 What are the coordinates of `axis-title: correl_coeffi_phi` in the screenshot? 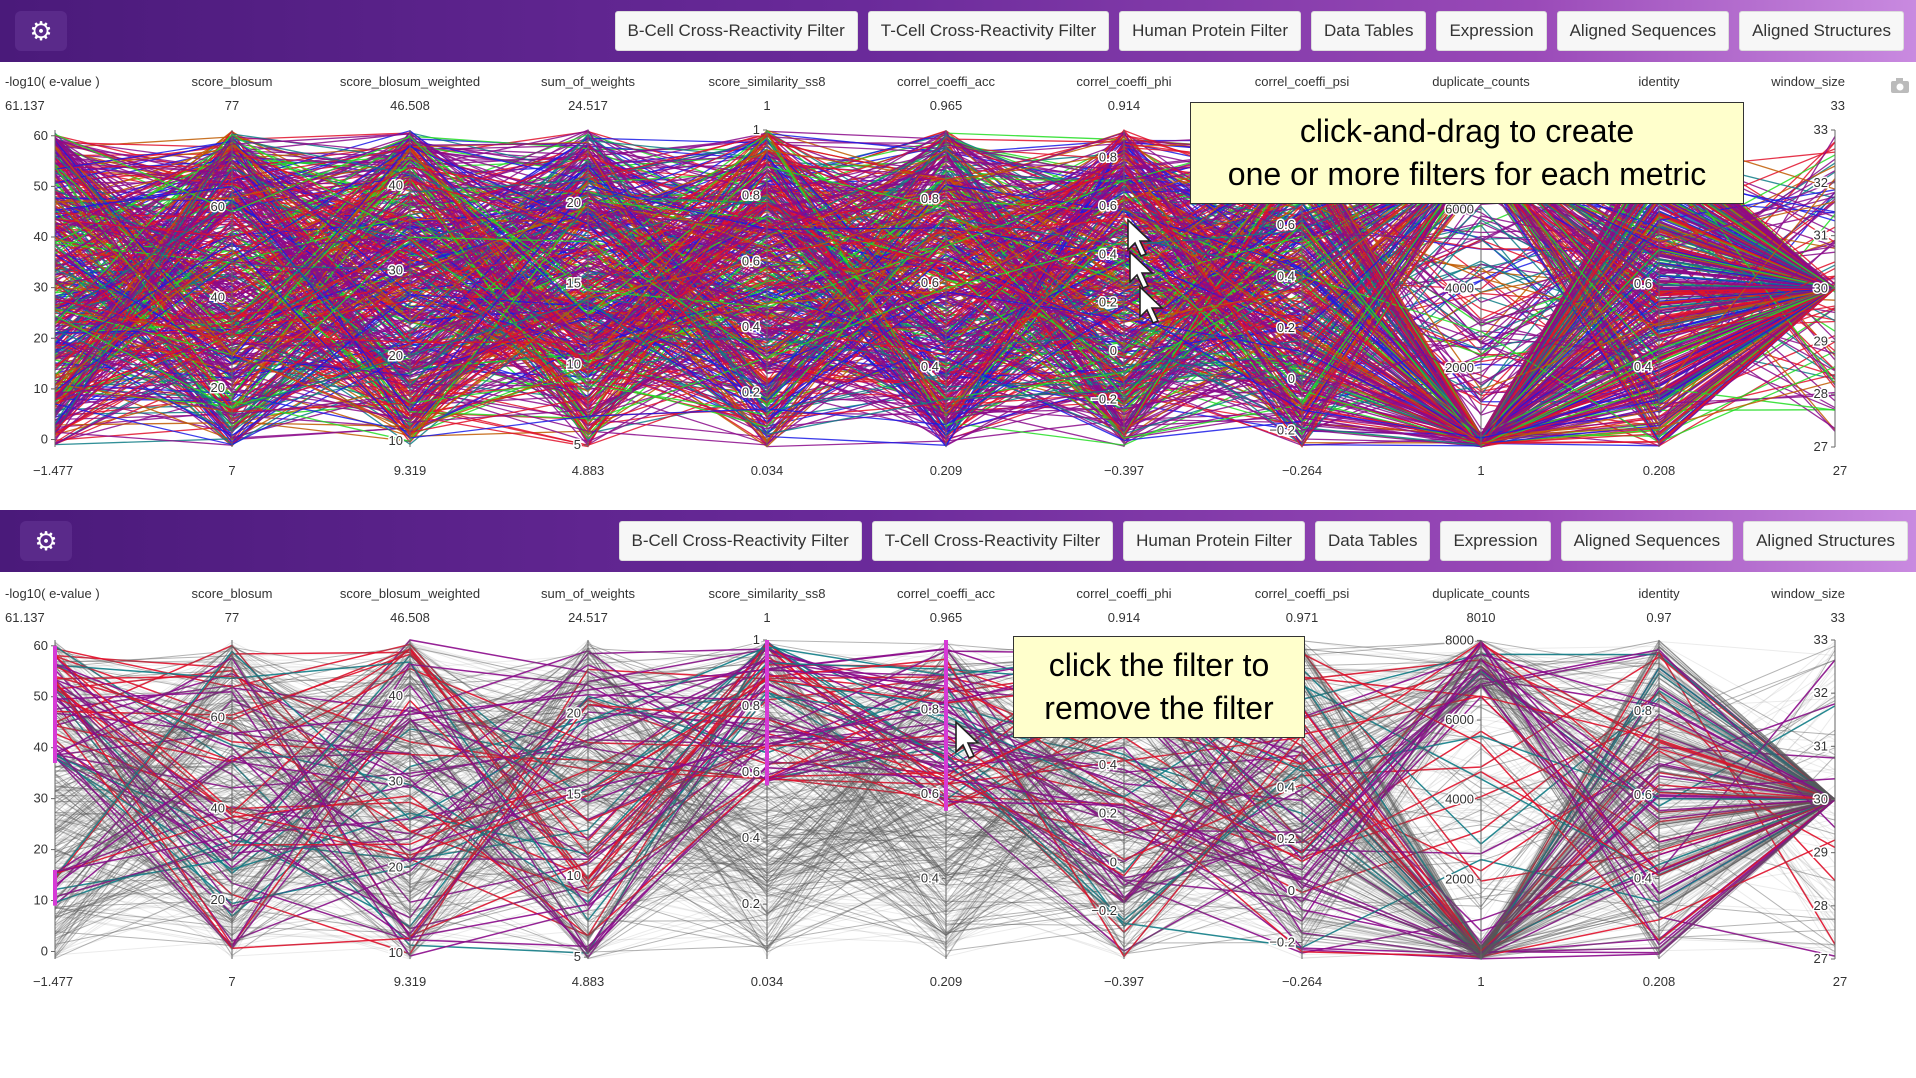 It's located at (1123, 81).